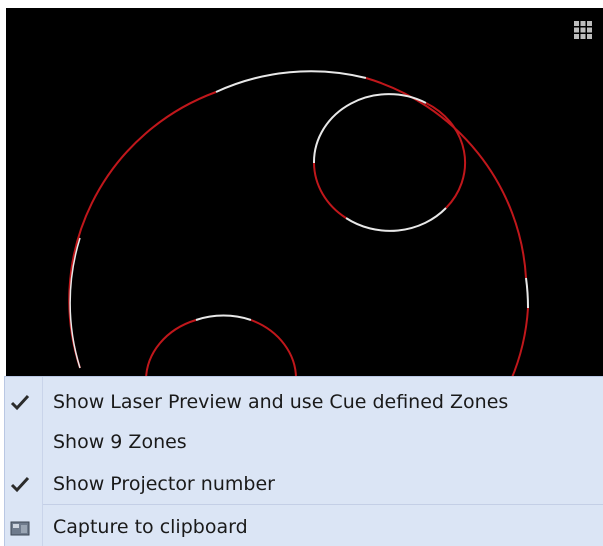 This screenshot has height=546, width=603. I want to click on menu-separator, so click(323, 504).